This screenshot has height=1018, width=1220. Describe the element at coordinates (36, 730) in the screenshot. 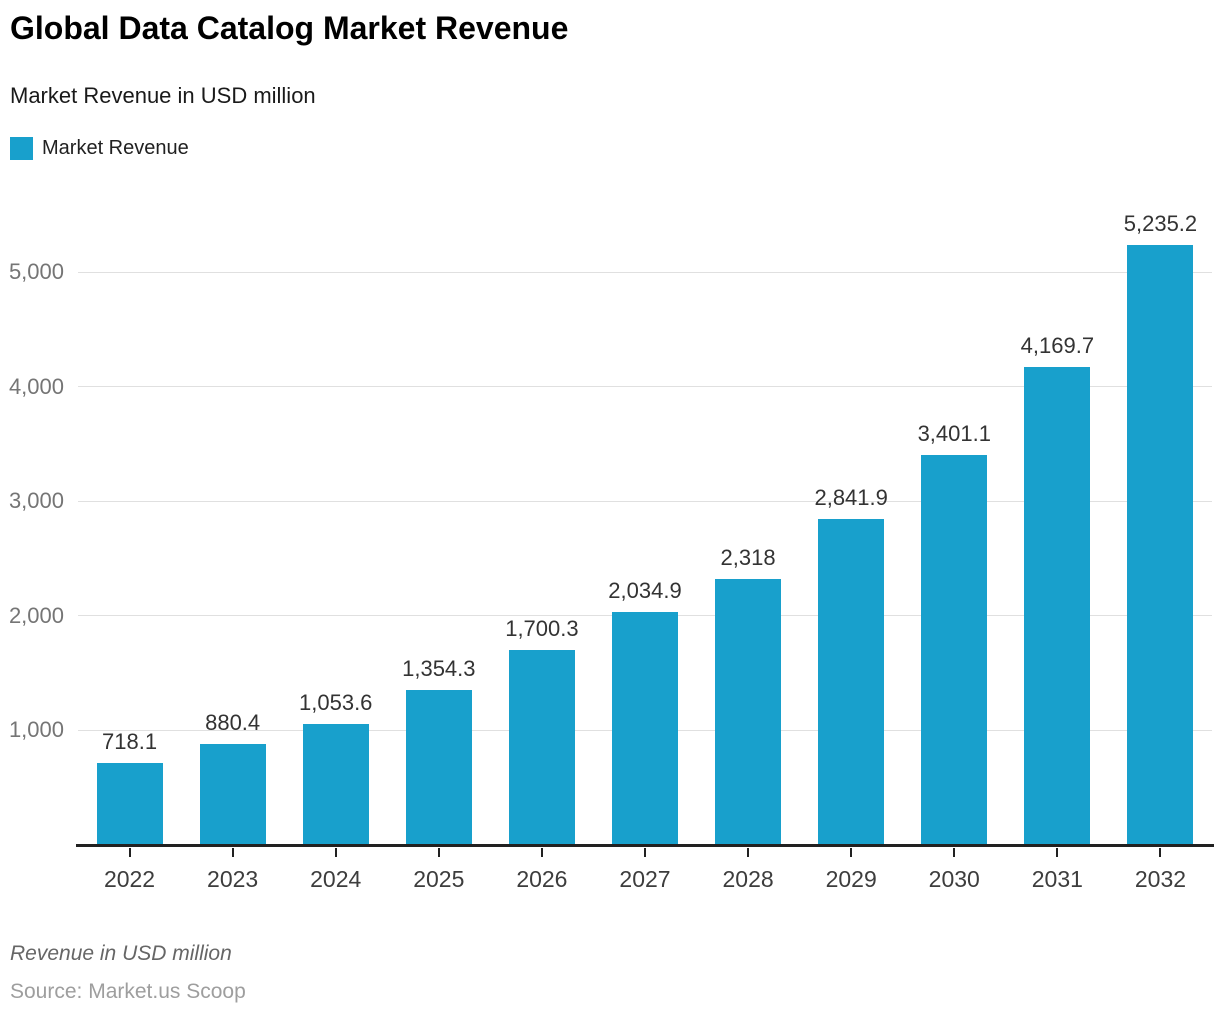

I see `y-tick-label: 1,000` at that location.